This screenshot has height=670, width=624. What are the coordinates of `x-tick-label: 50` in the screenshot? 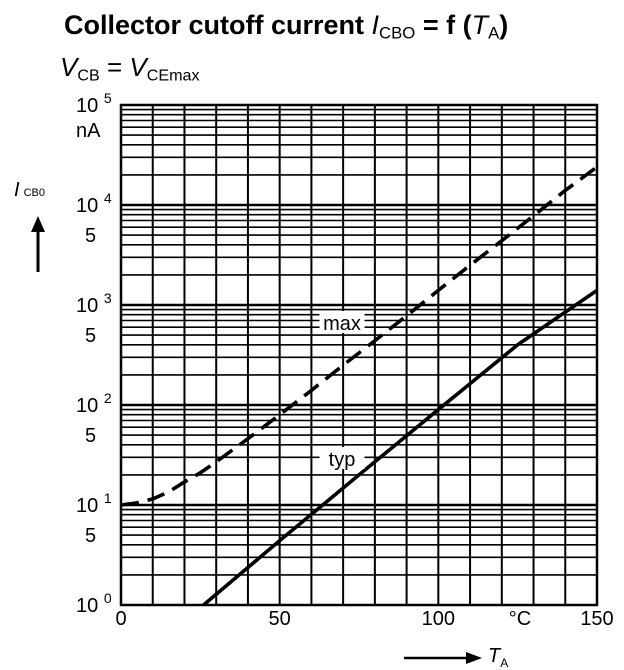 It's located at (280, 619).